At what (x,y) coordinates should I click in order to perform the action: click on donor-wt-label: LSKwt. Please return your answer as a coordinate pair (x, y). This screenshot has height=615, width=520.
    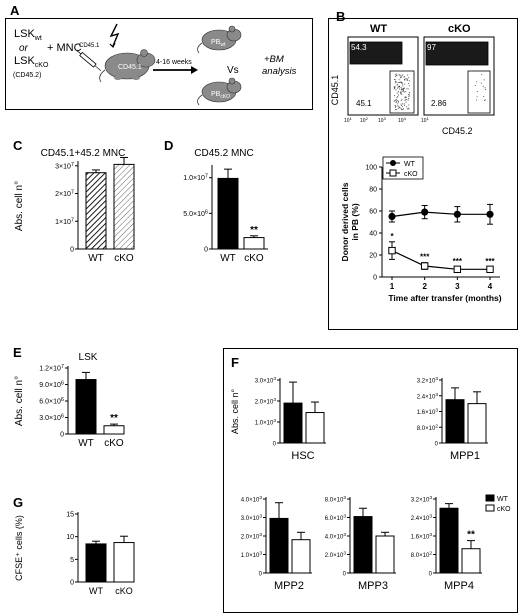
    Looking at the image, I should click on (28, 35).